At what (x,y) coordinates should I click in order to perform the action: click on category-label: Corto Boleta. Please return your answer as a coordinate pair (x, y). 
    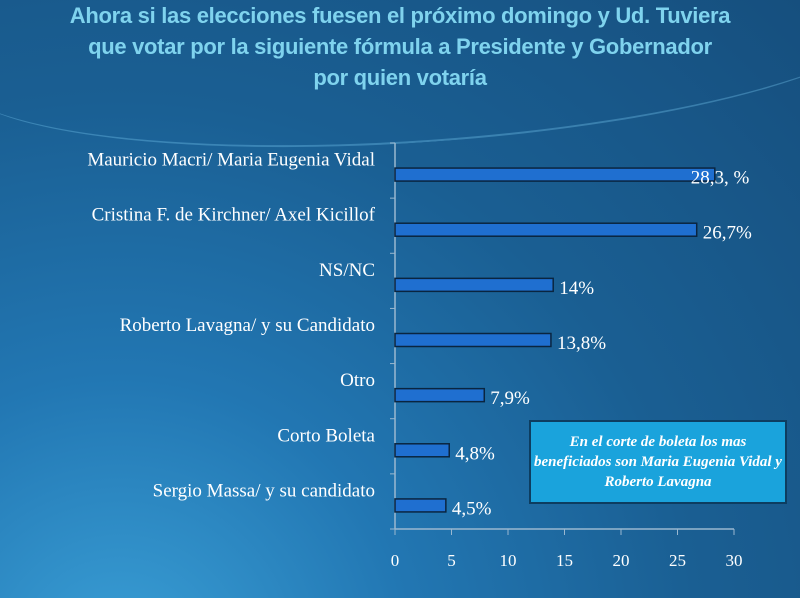
    Looking at the image, I should click on (326, 435).